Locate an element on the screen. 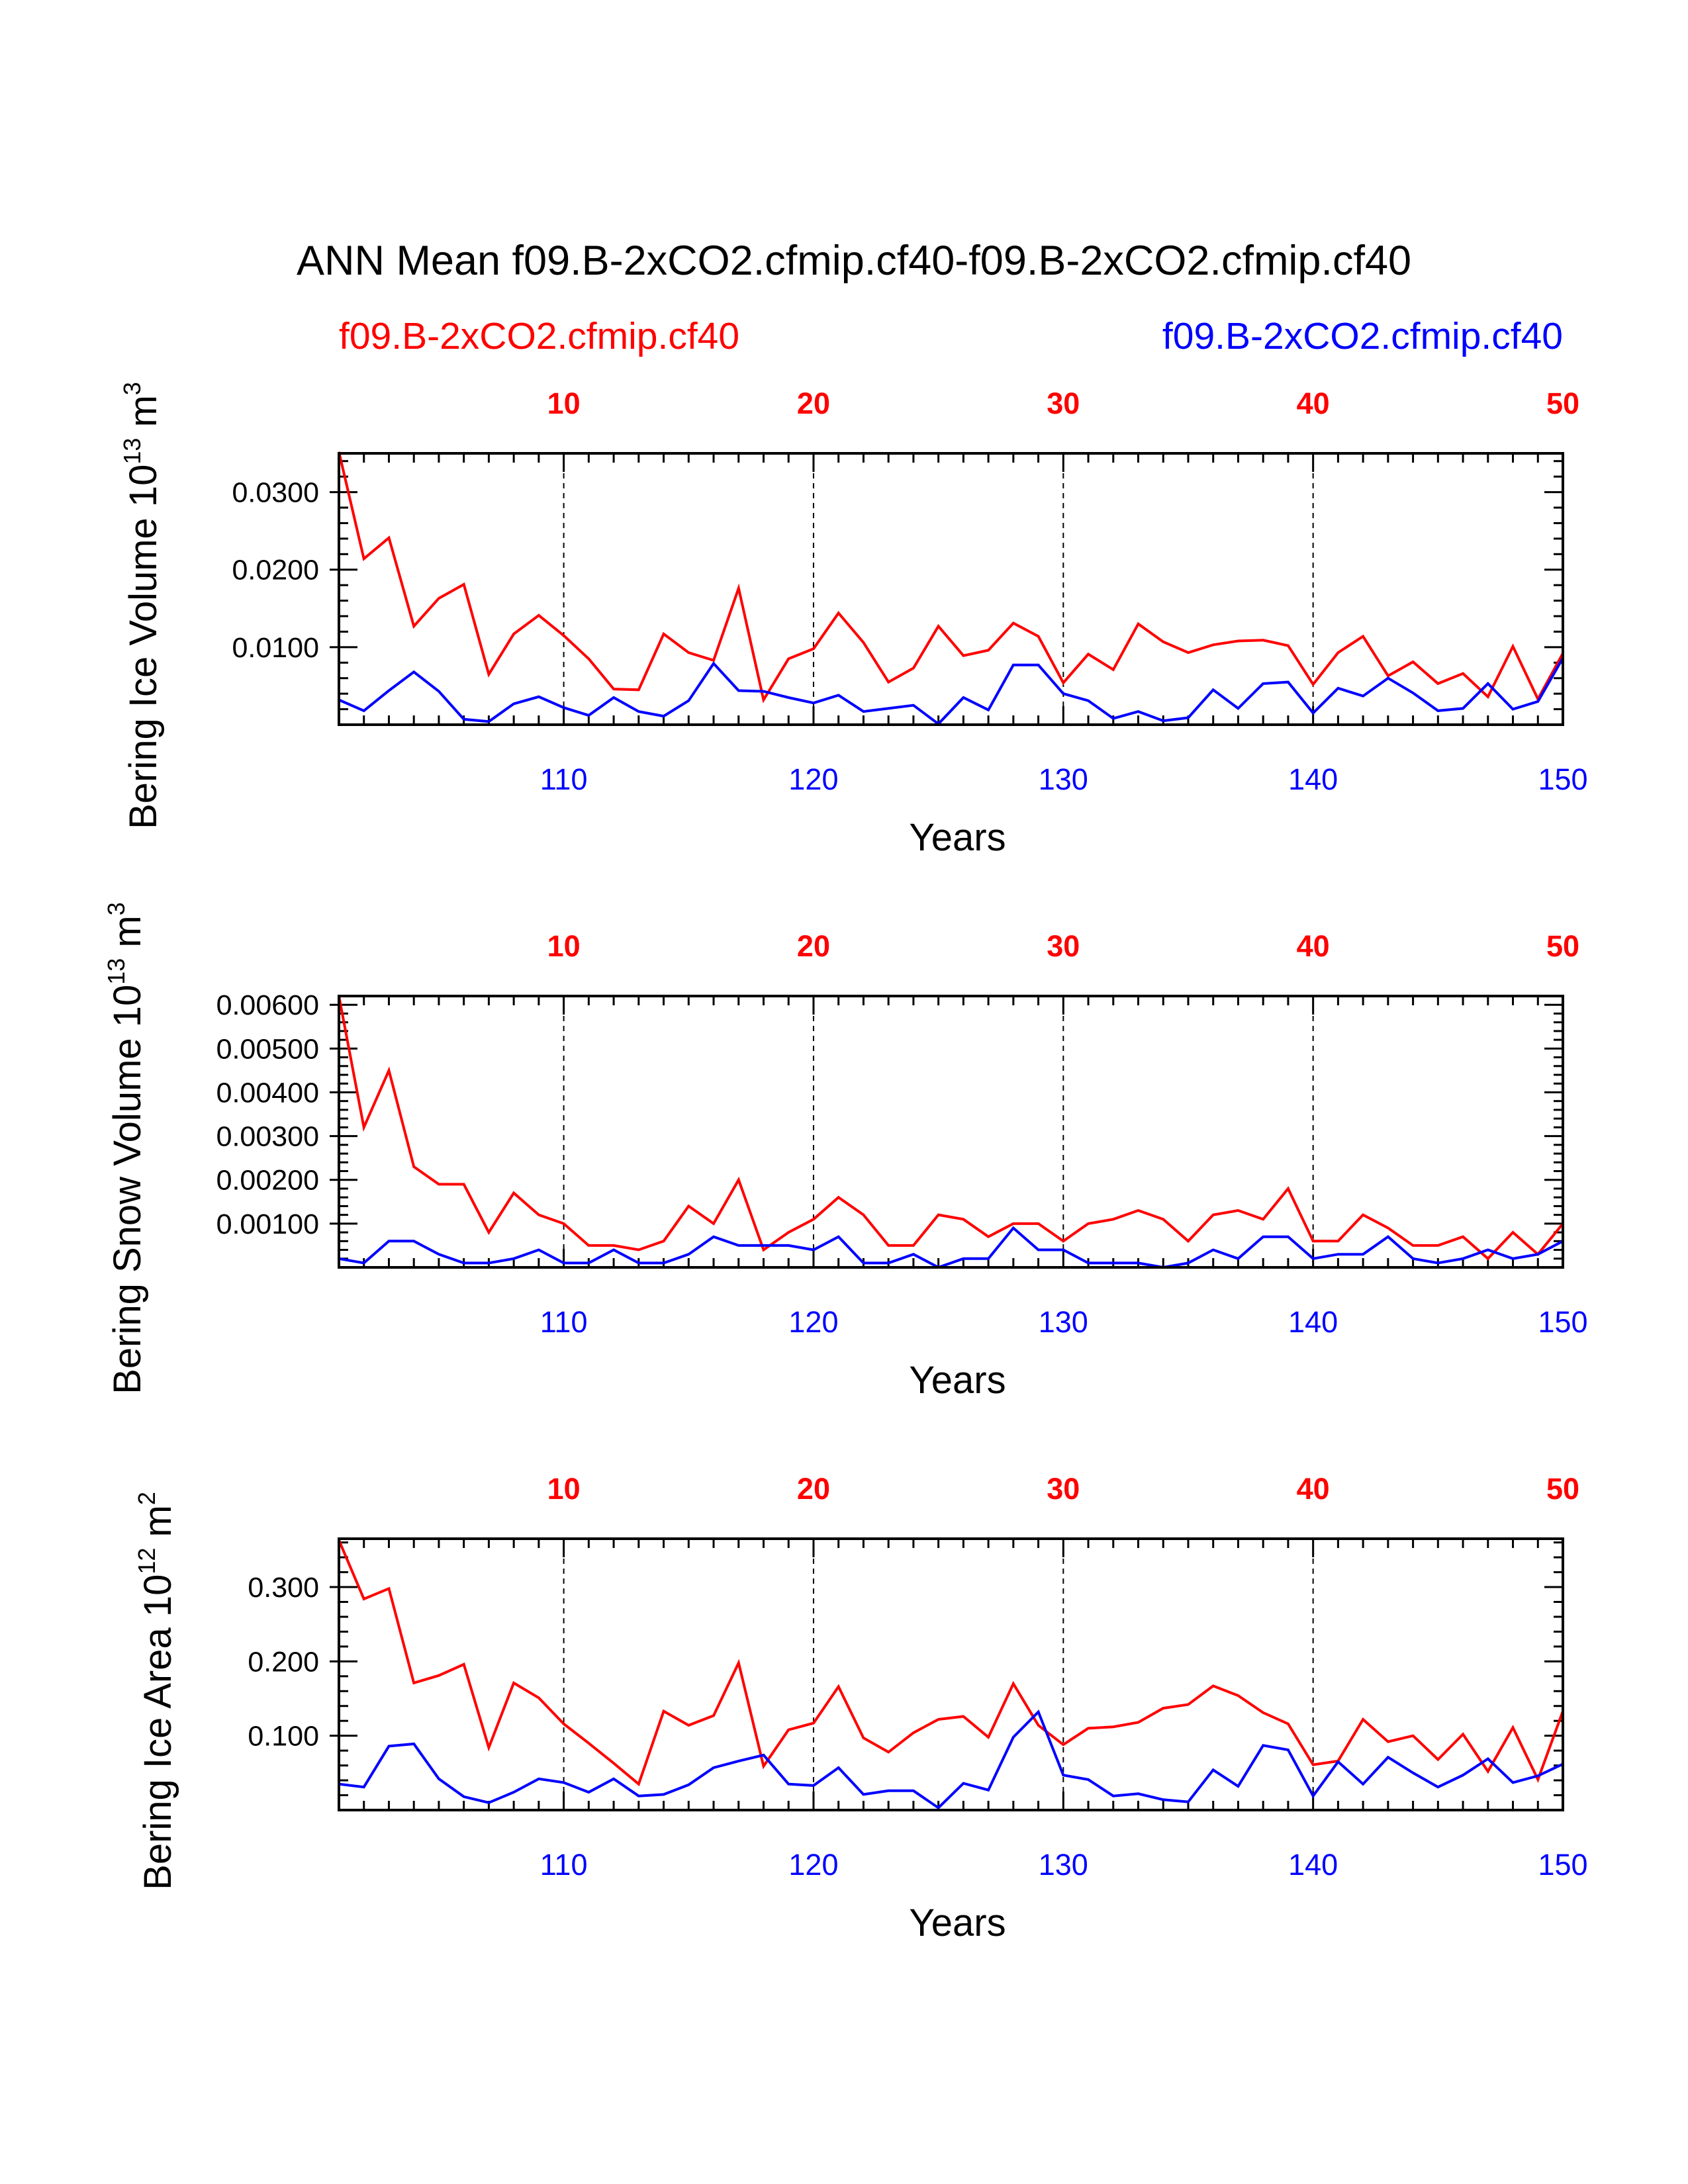 The height and width of the screenshot is (2184, 1688). legend-left-label: f09.B-2xCO2.cfmip.cf40 is located at coordinates (539, 336).